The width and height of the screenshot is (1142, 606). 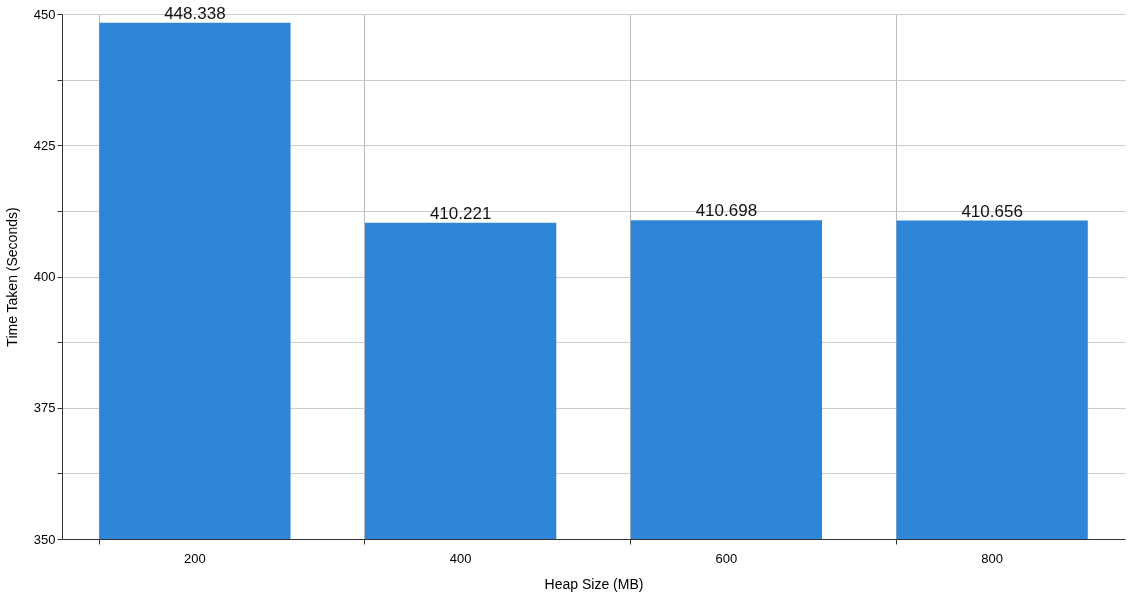 What do you see at coordinates (726, 211) in the screenshot?
I see `data-label: 410.698` at bounding box center [726, 211].